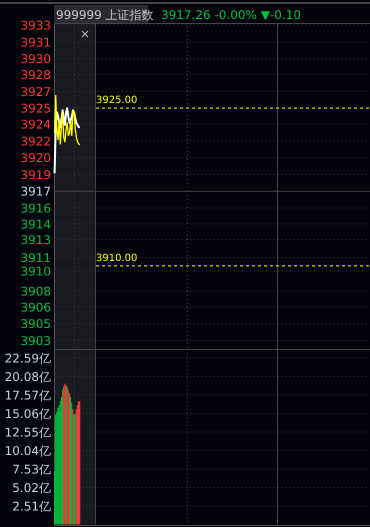 This screenshot has height=527, width=370. Describe the element at coordinates (35, 25) in the screenshot. I see `y-tick-label: 3933` at that location.